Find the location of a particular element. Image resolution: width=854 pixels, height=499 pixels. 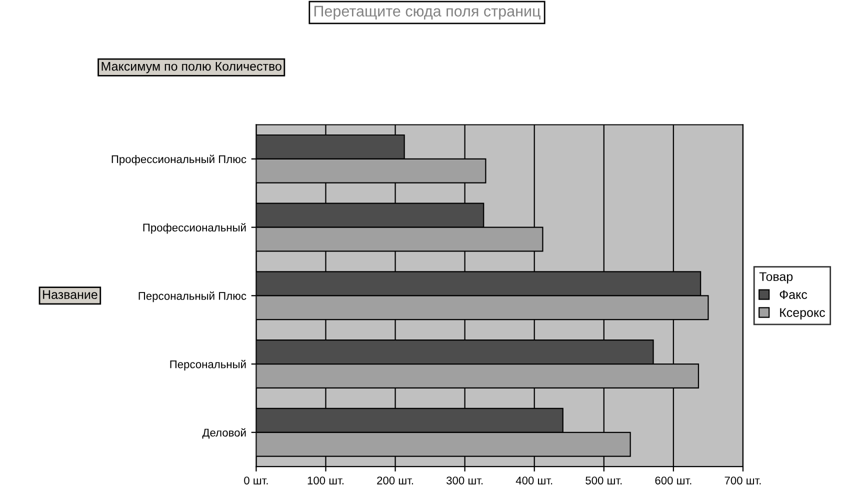

x-tick-label: 300 шт. is located at coordinates (464, 480).